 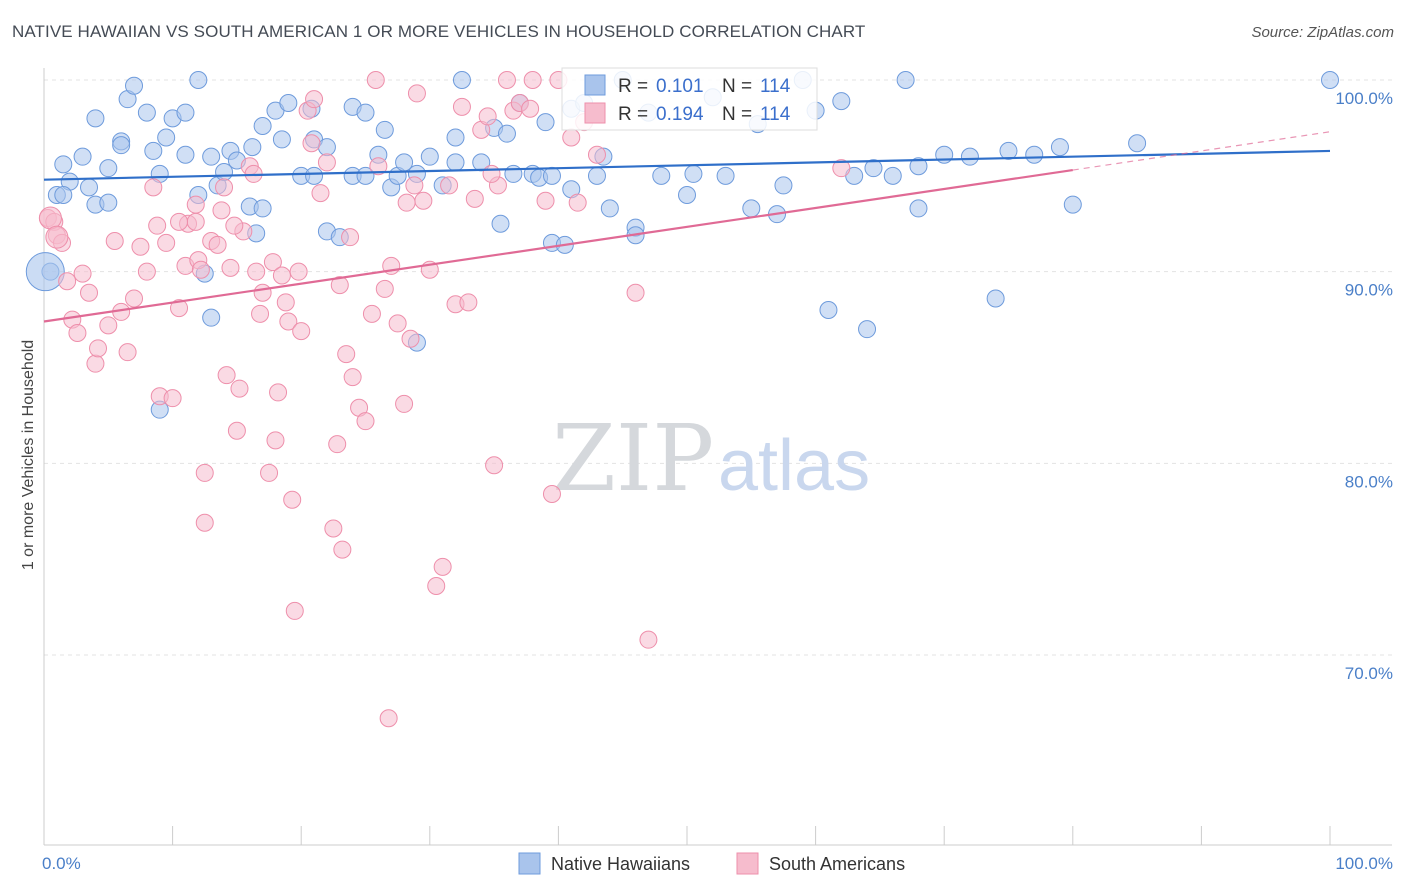 What do you see at coordinates (737, 86) in the screenshot?
I see `stats-n-label-0: N =` at bounding box center [737, 86].